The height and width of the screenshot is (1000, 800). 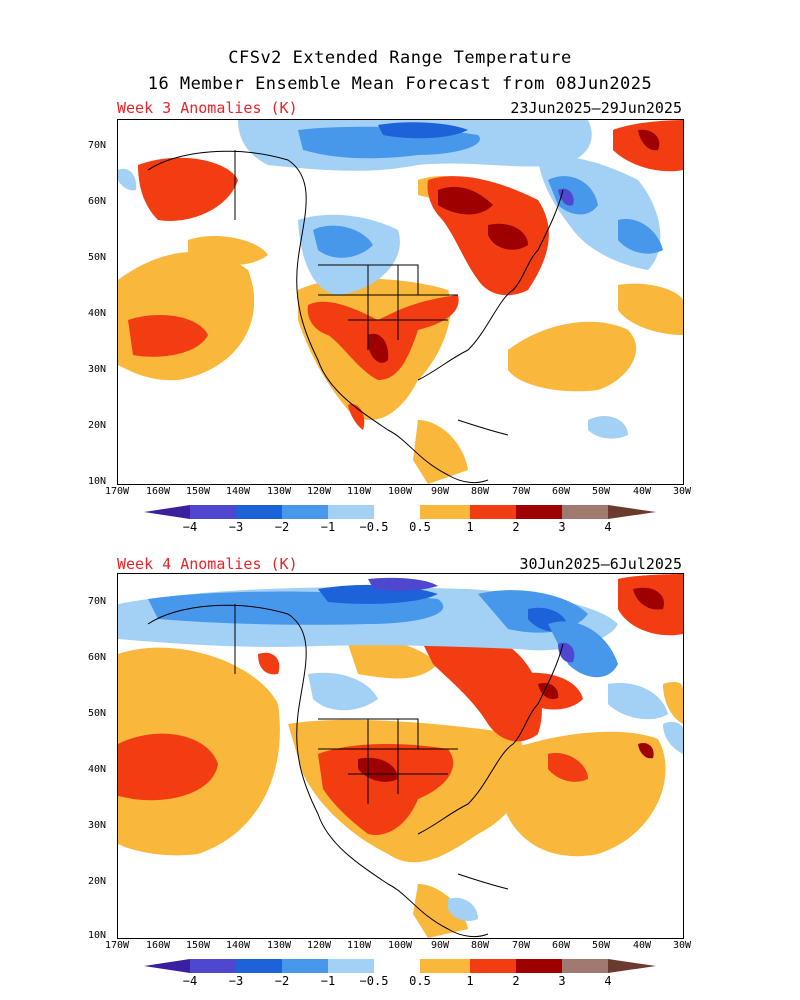 I want to click on panel2-lon-label: 90W, so click(x=440, y=945).